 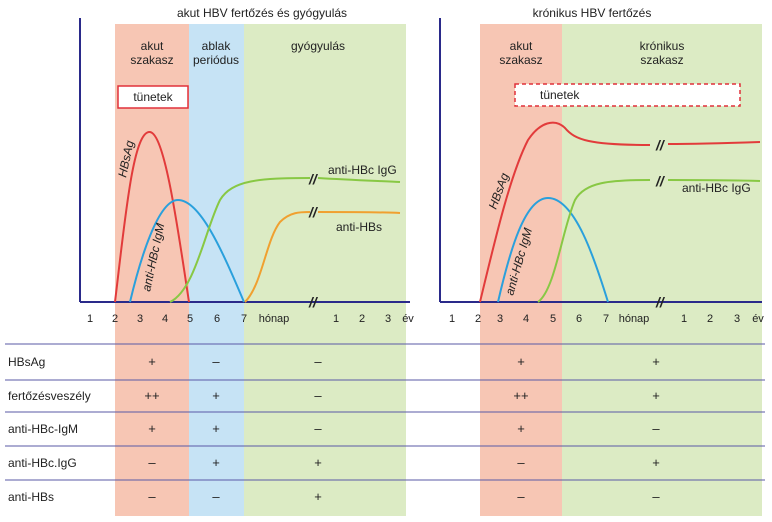 What do you see at coordinates (318, 46) in the screenshot?
I see `phase-recovery: gyógyulás` at bounding box center [318, 46].